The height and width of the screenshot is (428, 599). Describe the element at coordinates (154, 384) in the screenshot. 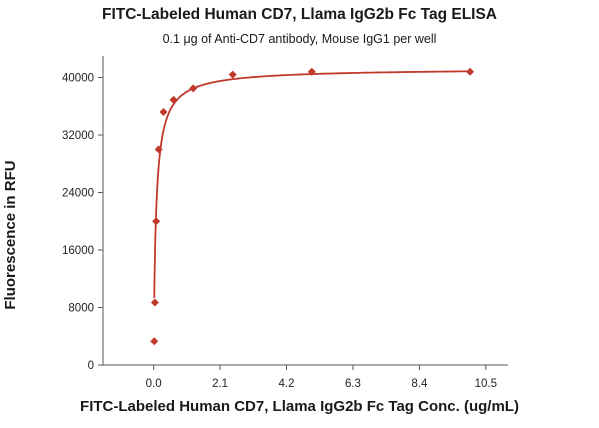

I see `x-tick-label: 0.0` at that location.